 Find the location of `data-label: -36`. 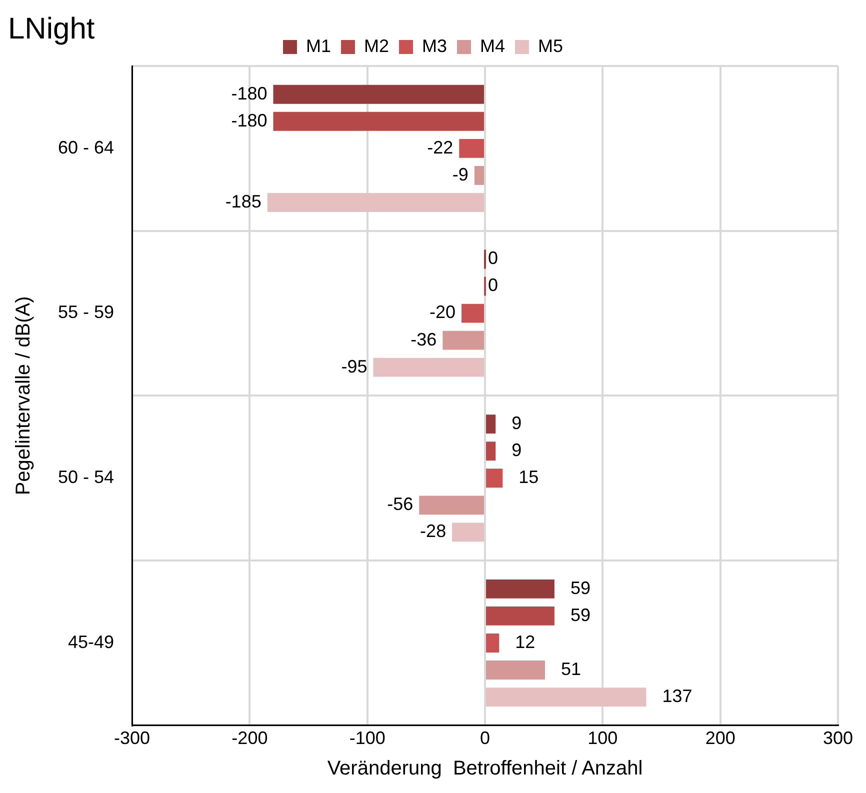

data-label: -36 is located at coordinates (423, 339).